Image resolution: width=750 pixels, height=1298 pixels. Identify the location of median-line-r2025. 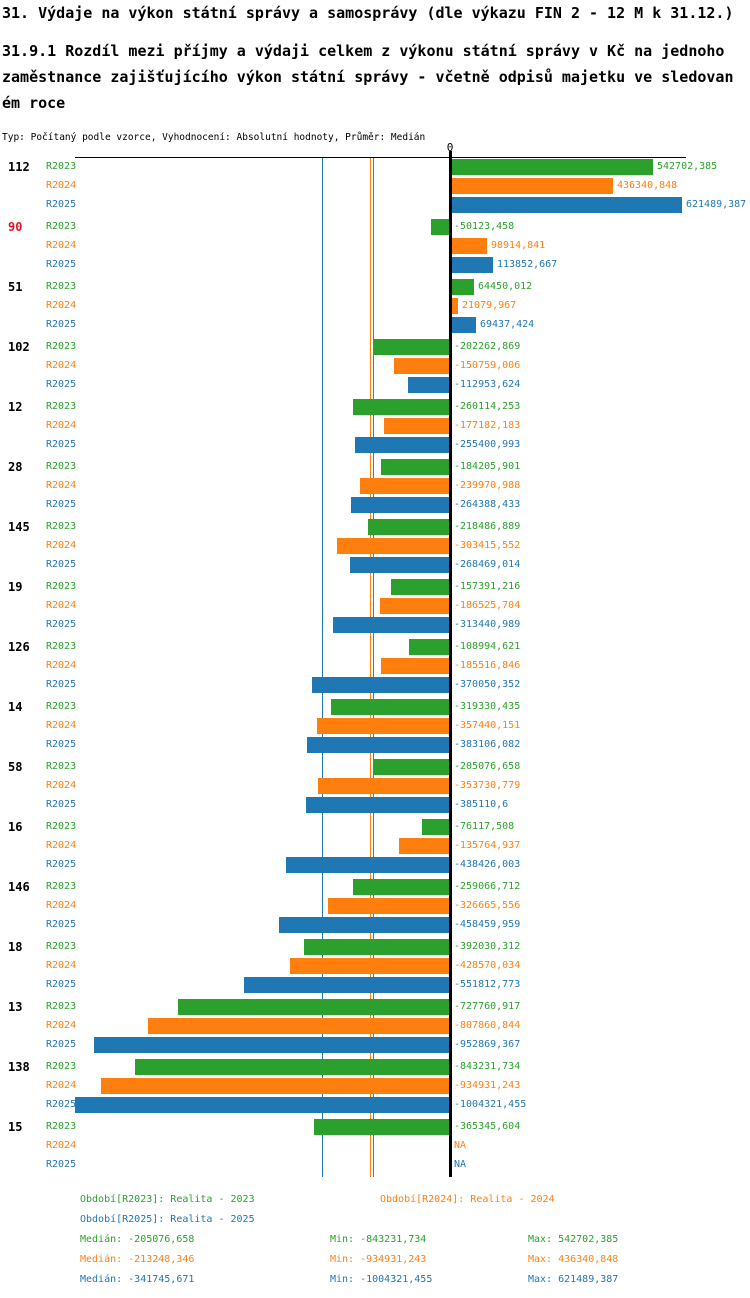
(322, 667).